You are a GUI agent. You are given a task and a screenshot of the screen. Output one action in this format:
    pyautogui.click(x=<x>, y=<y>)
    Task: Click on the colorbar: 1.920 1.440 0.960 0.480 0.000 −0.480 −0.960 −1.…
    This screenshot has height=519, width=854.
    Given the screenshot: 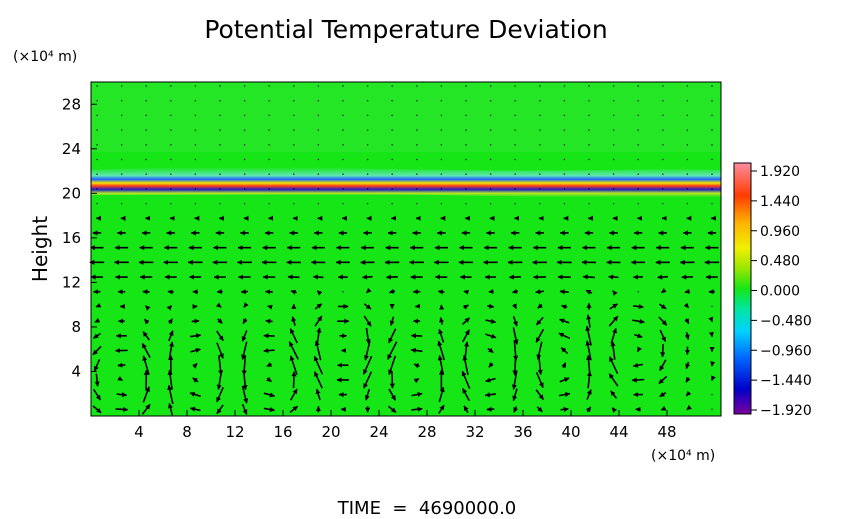 What is the action you would take?
    pyautogui.click(x=772, y=290)
    